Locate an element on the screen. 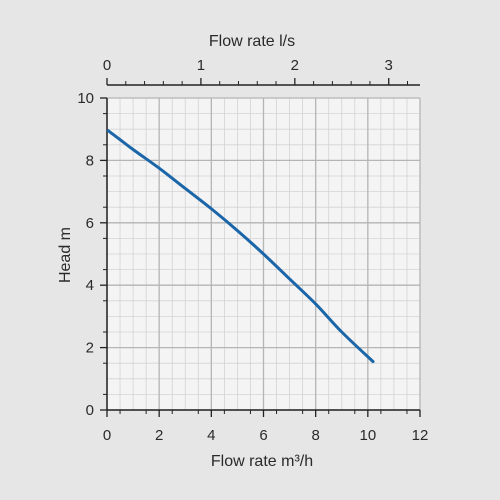  x-tick-label: 12 is located at coordinates (420, 435).